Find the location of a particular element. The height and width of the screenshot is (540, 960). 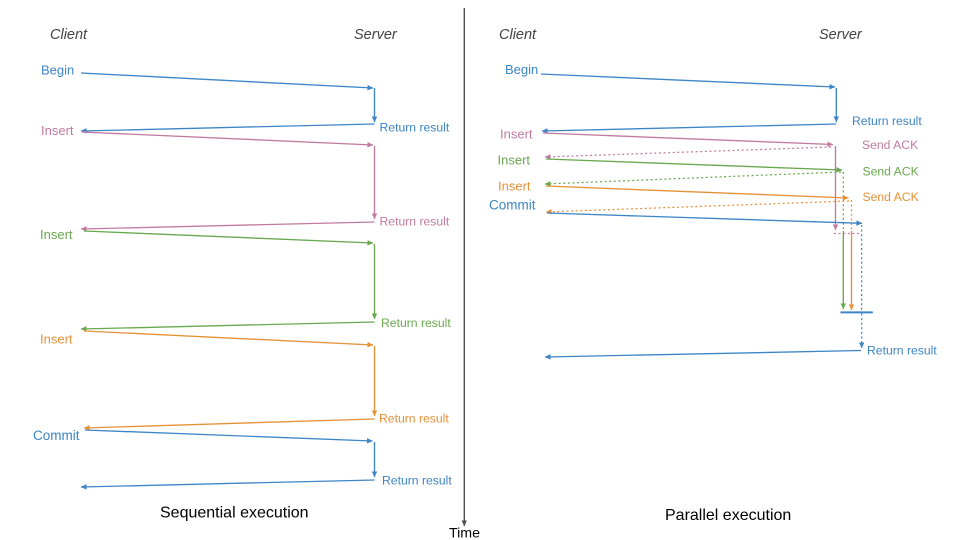

svg-text: Time is located at coordinates (464, 533).